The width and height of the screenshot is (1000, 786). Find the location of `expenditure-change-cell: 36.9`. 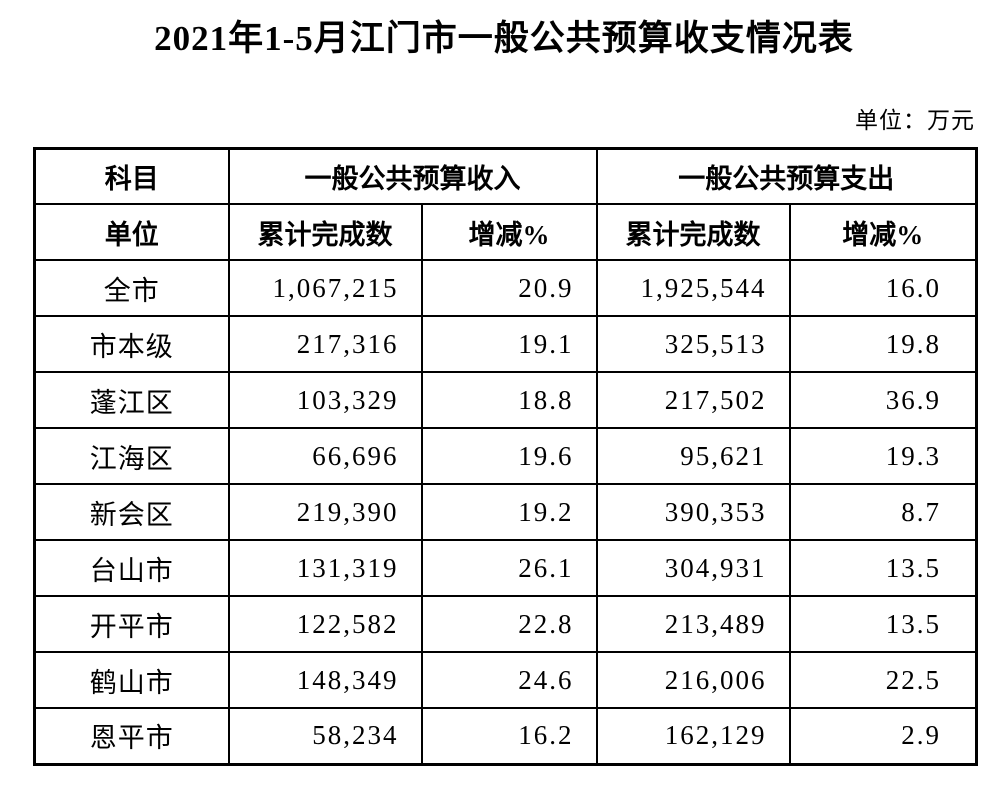

expenditure-change-cell: 36.9 is located at coordinates (883, 400).